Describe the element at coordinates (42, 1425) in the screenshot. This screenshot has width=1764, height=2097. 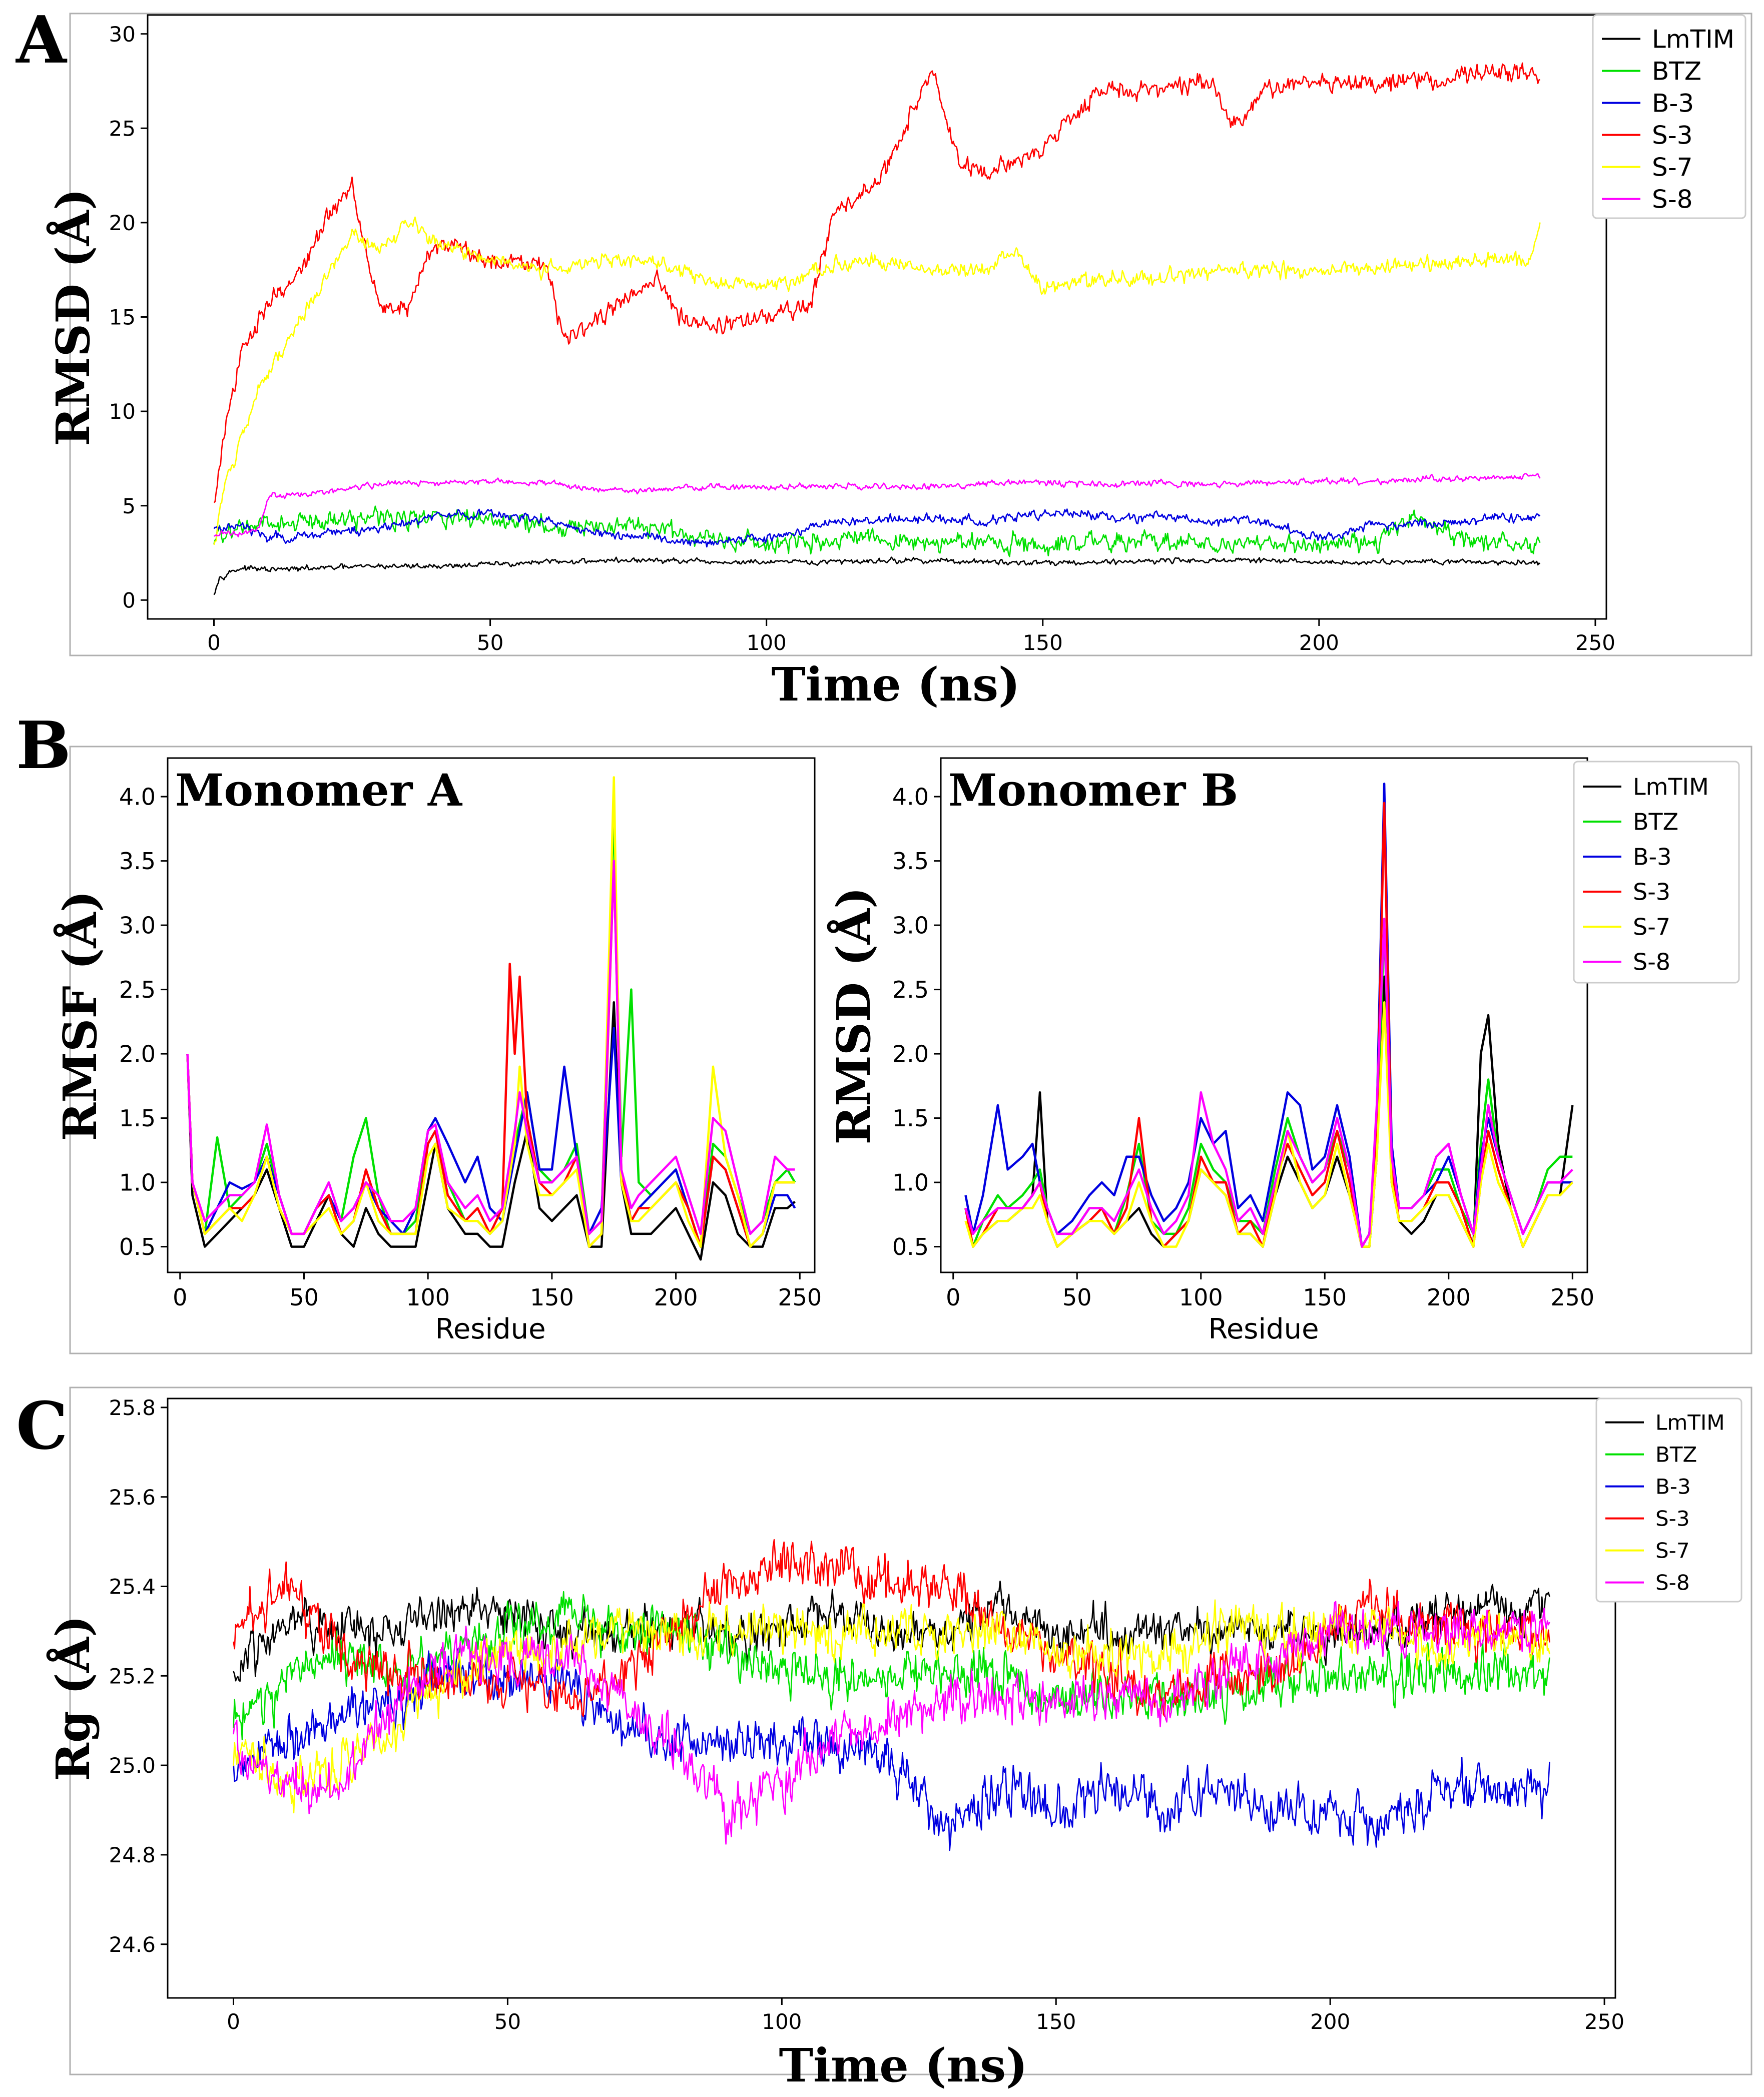
I see `panel-letter-c: C` at that location.